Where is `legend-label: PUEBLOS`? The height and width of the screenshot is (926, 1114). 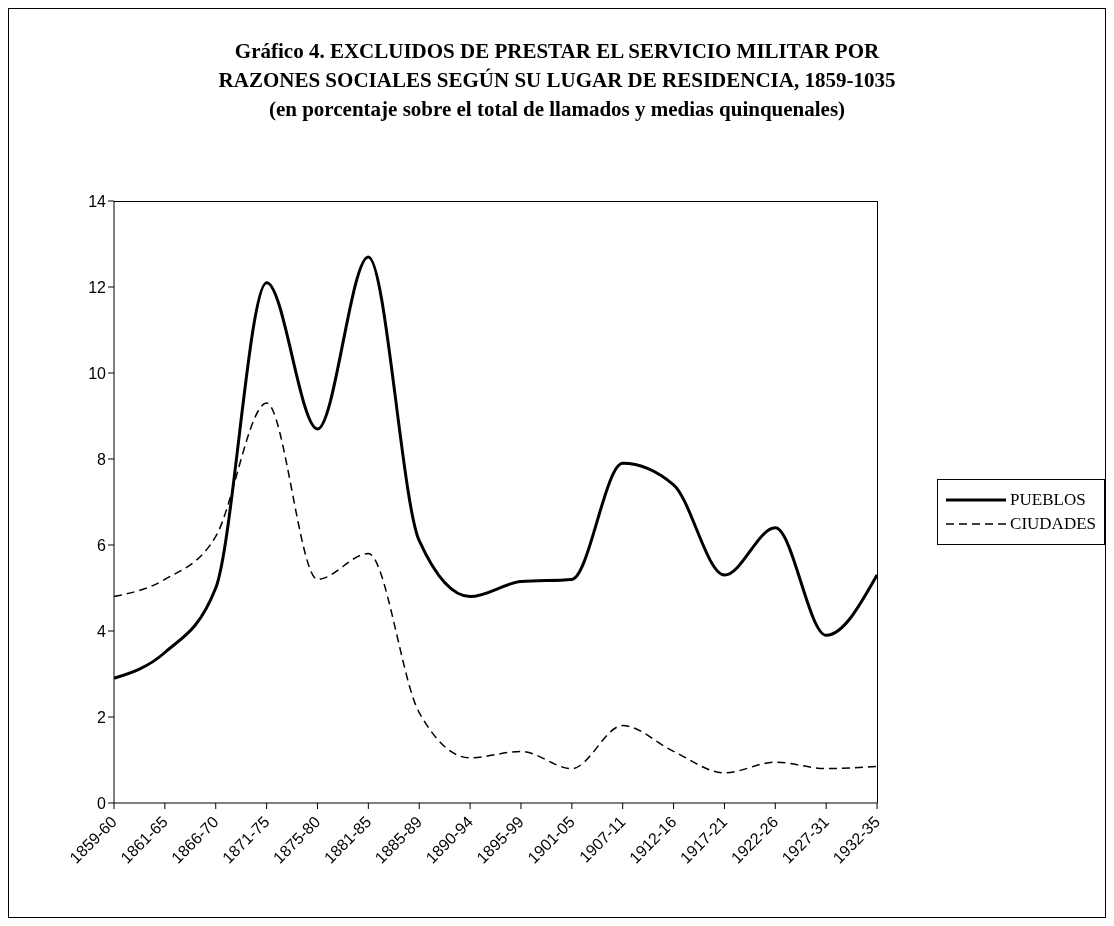 legend-label: PUEBLOS is located at coordinates (1048, 500).